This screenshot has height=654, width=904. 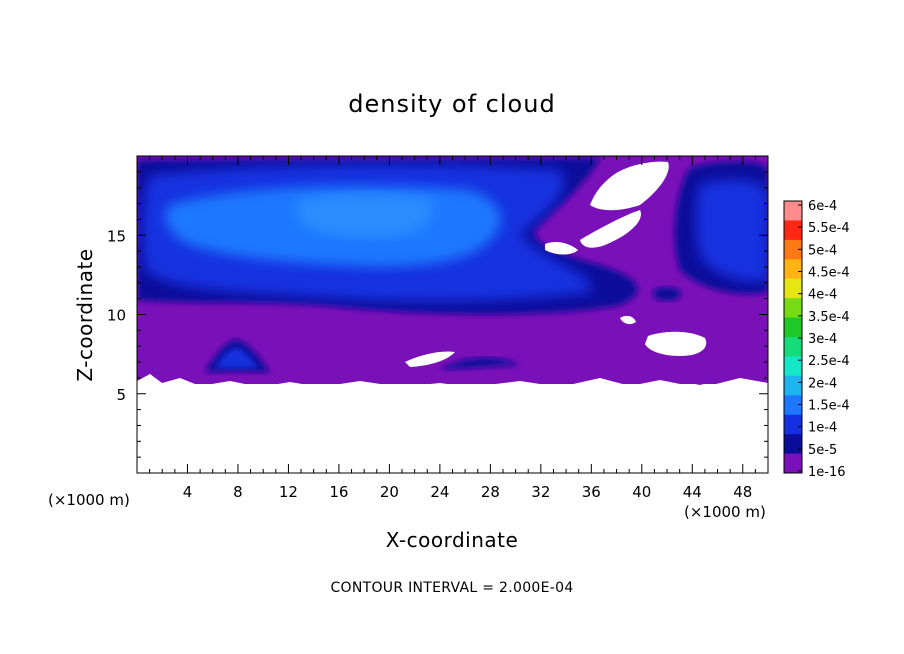 I want to click on x-tick-label: 36, so click(x=591, y=492).